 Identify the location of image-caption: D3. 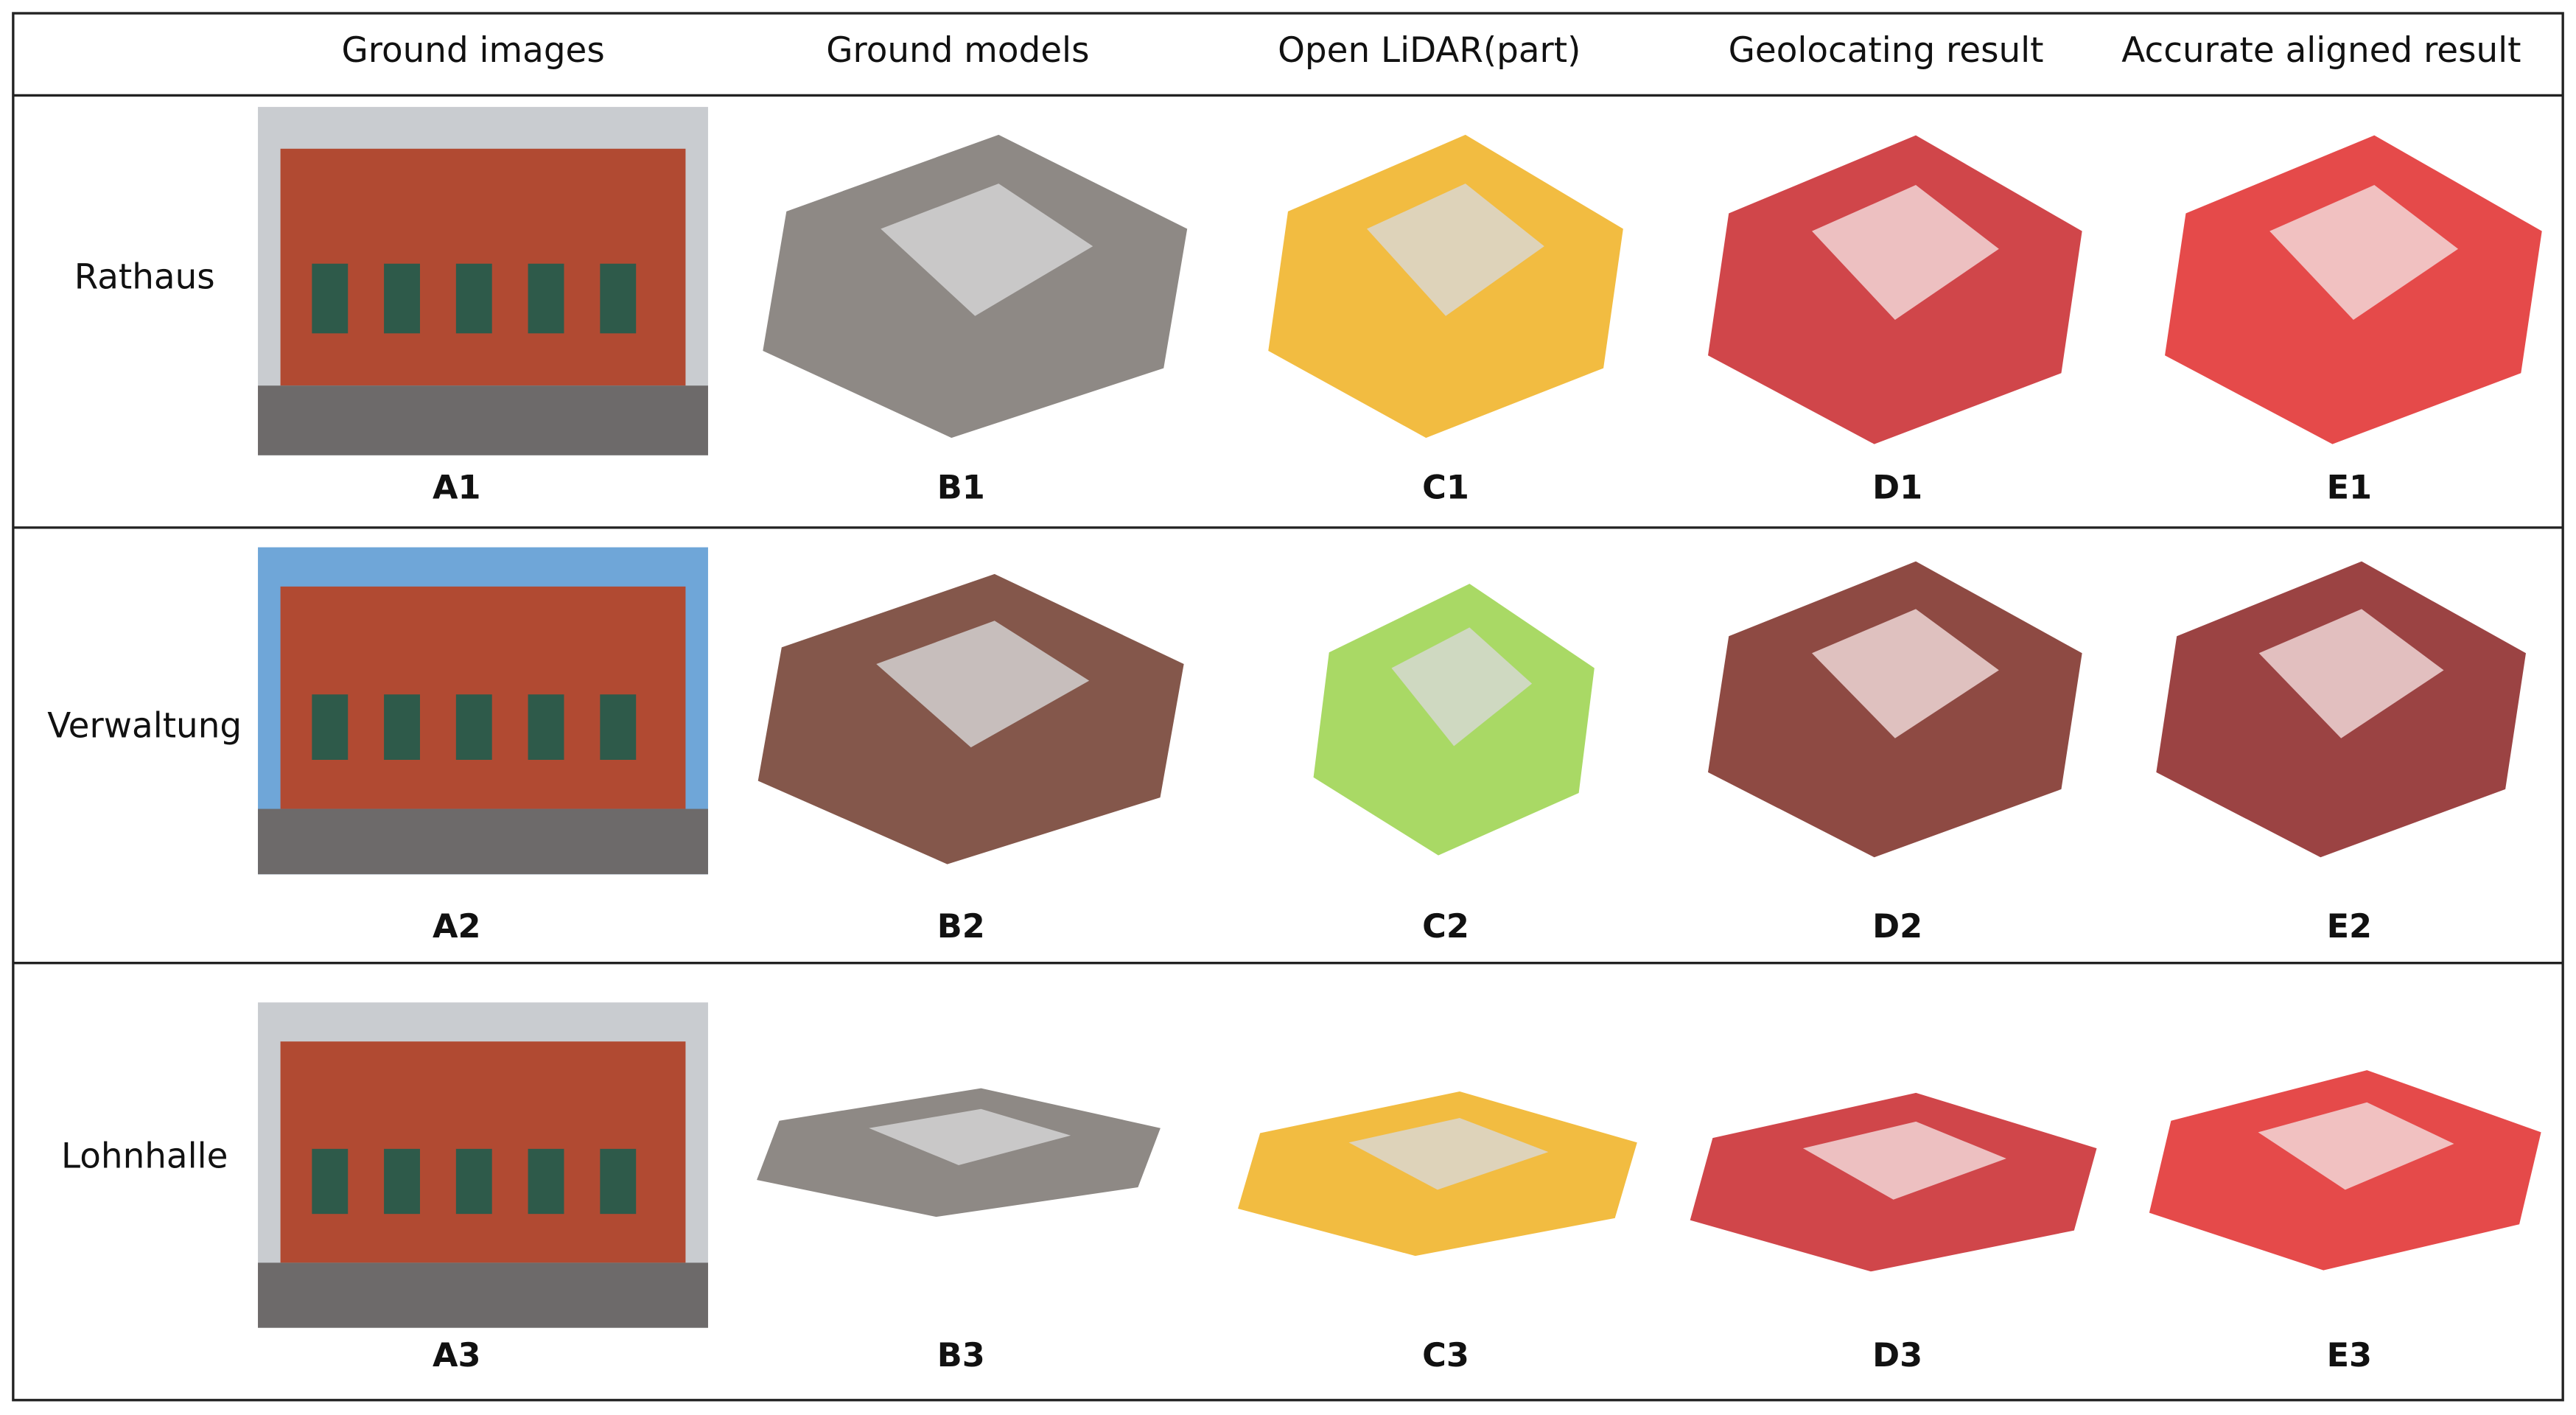
(1897, 1355).